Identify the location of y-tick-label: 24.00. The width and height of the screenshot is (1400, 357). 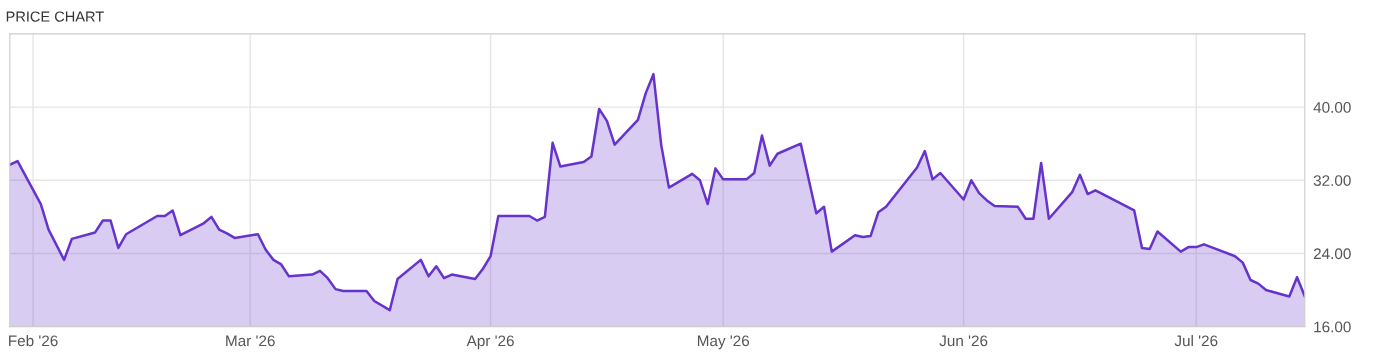
(1332, 254).